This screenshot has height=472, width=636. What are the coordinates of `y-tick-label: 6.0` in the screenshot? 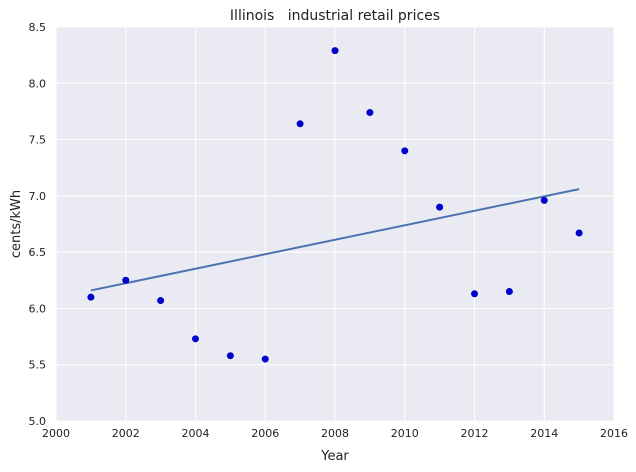 It's located at (38, 308).